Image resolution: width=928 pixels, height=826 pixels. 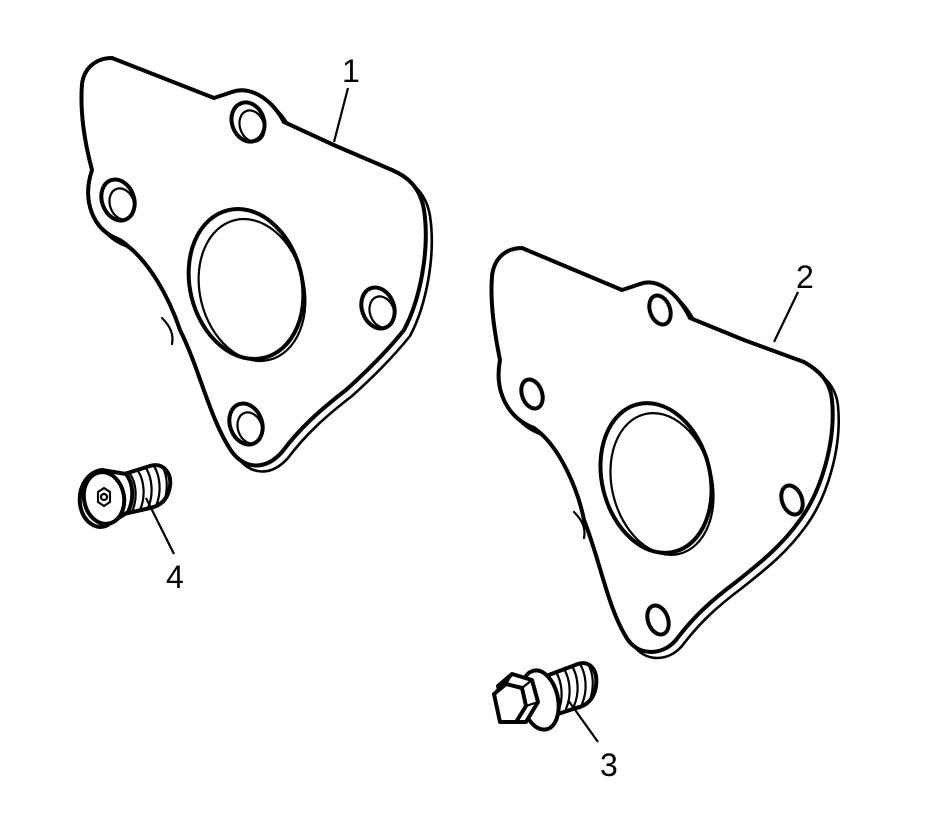 What do you see at coordinates (805, 277) in the screenshot?
I see `callout-2: 2` at bounding box center [805, 277].